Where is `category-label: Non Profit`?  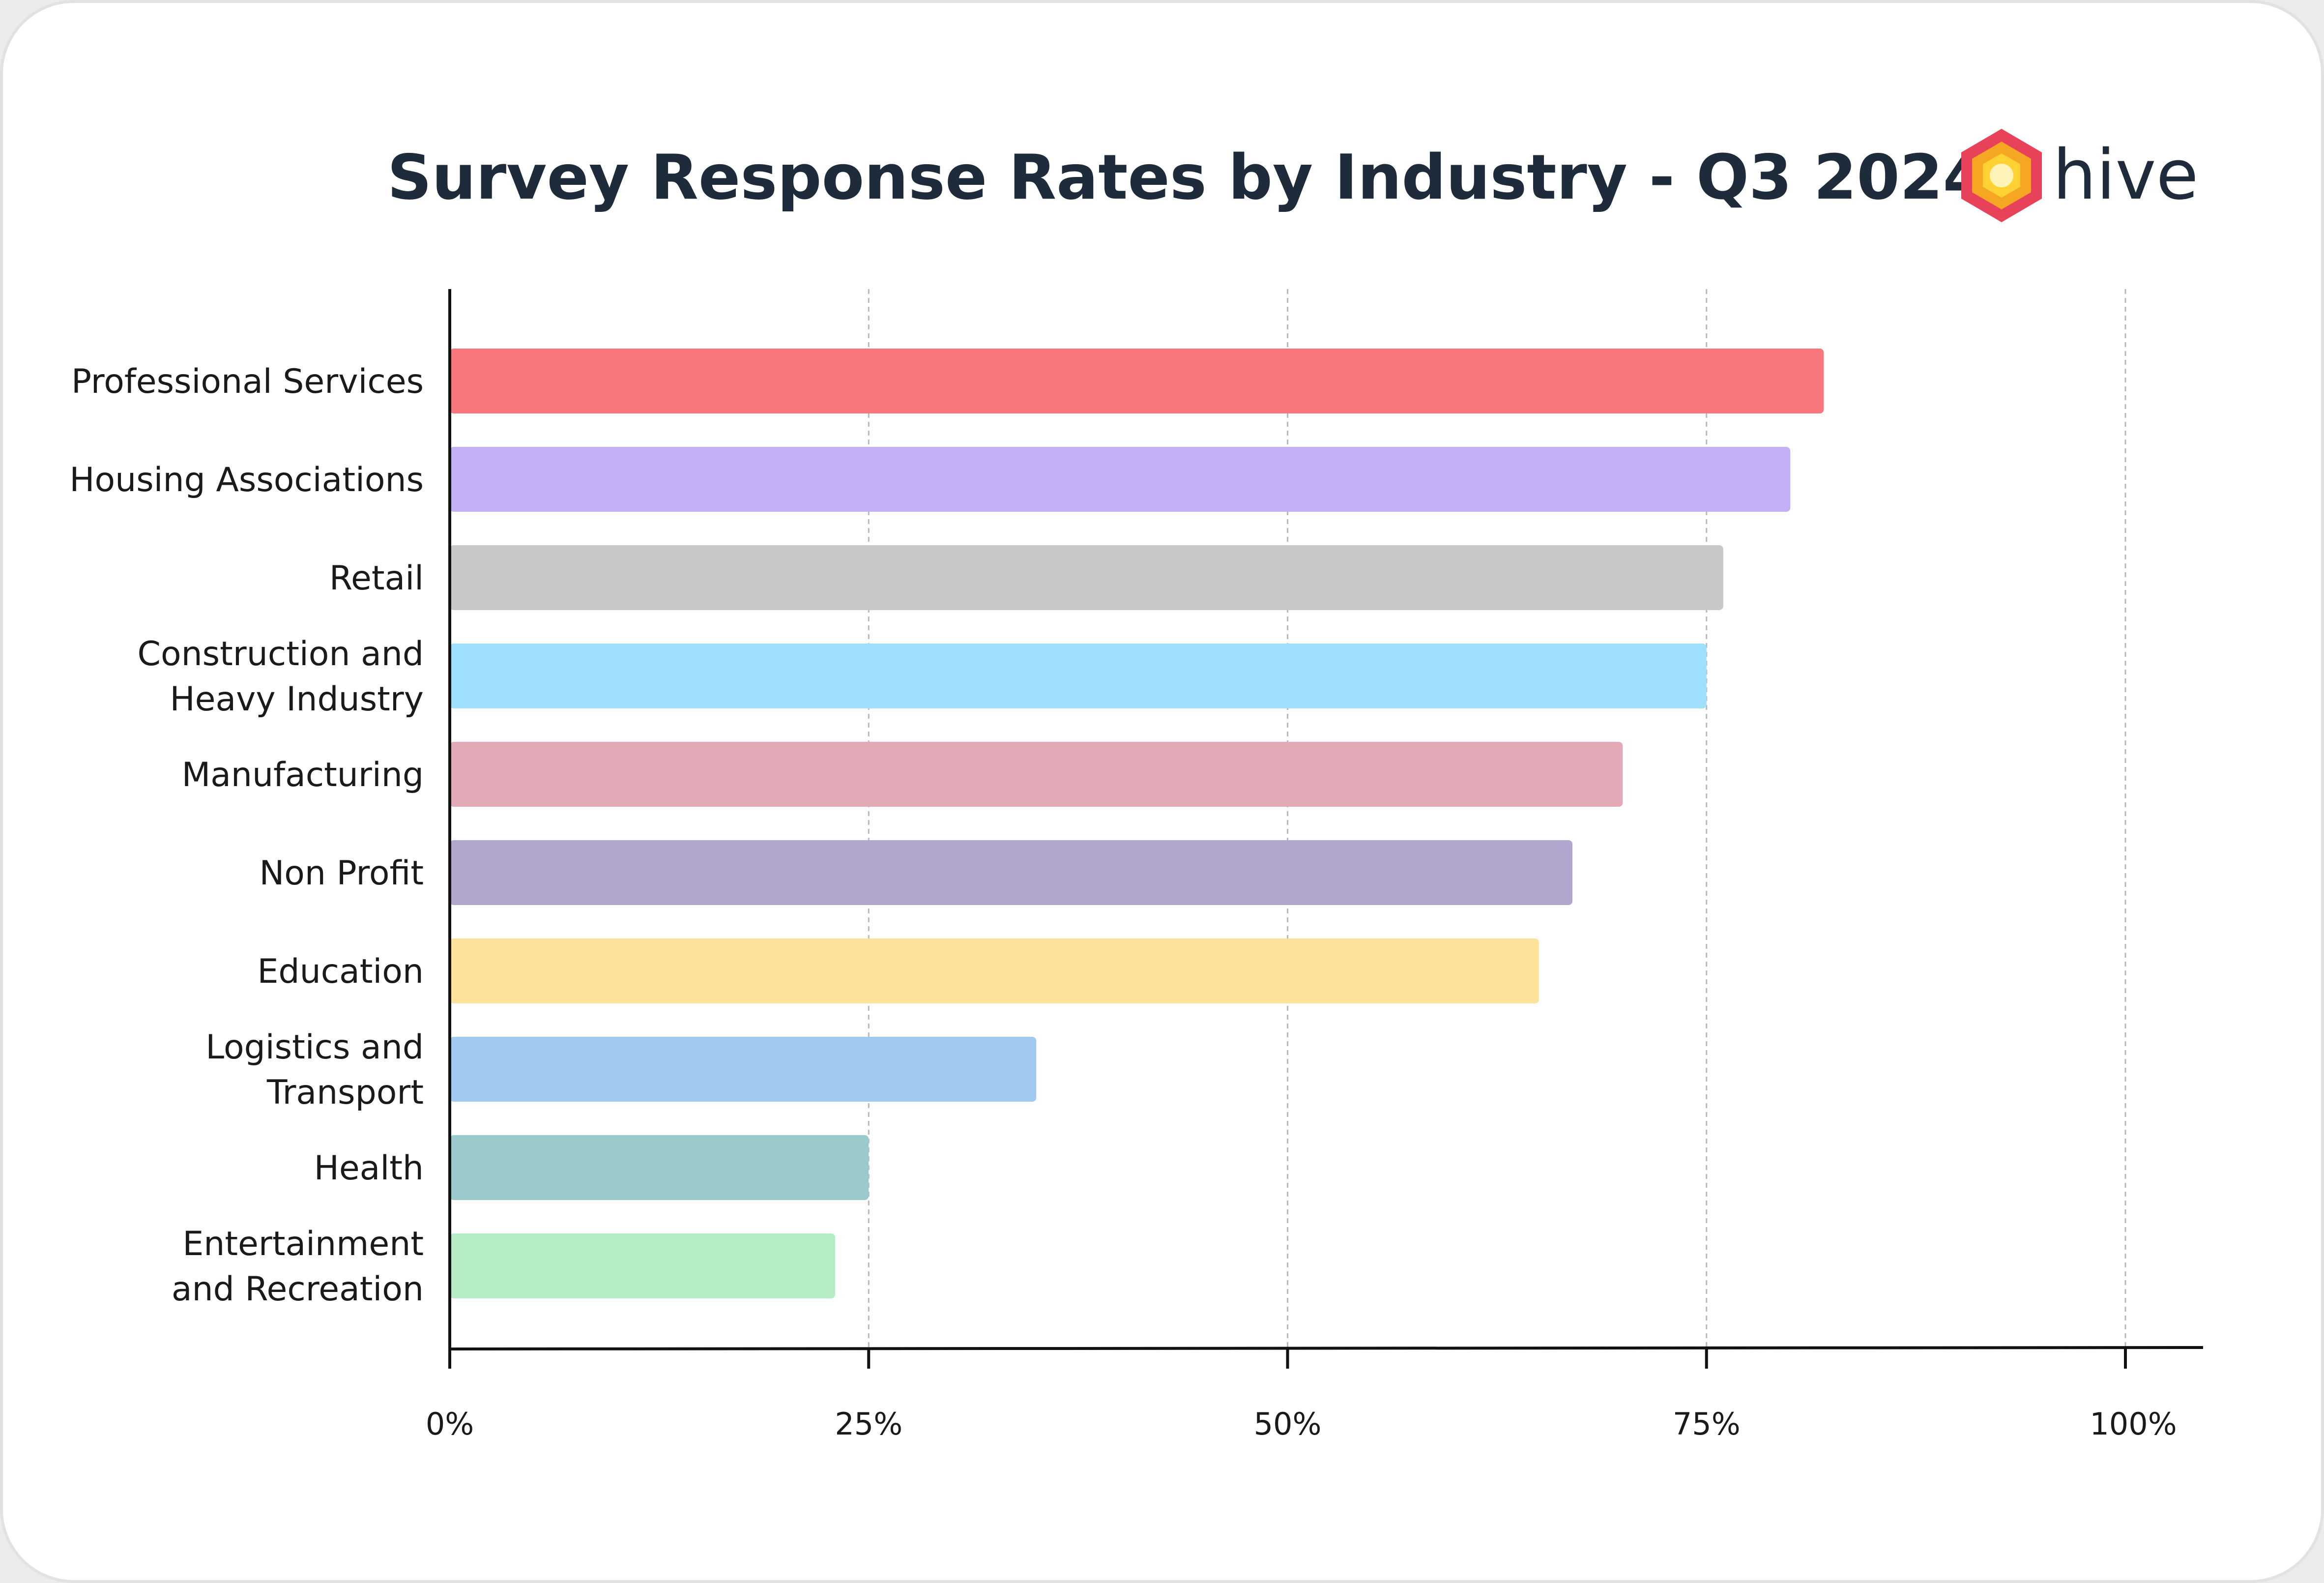 category-label: Non Profit is located at coordinates (341, 874).